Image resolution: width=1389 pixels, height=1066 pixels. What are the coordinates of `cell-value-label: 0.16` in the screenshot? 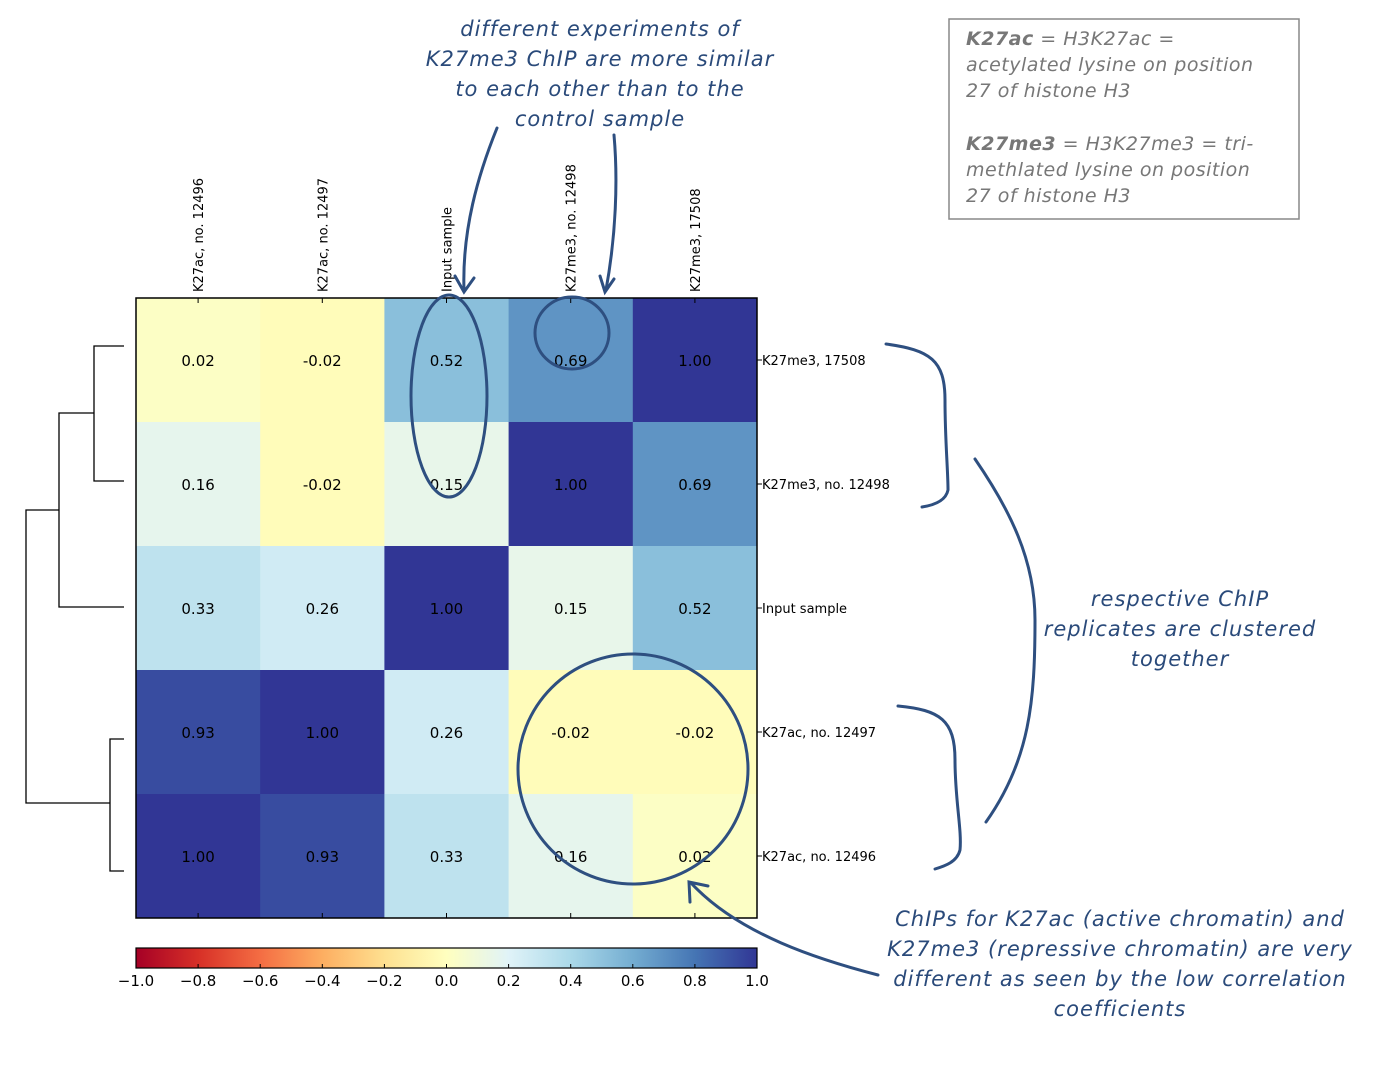 It's located at (197, 485).